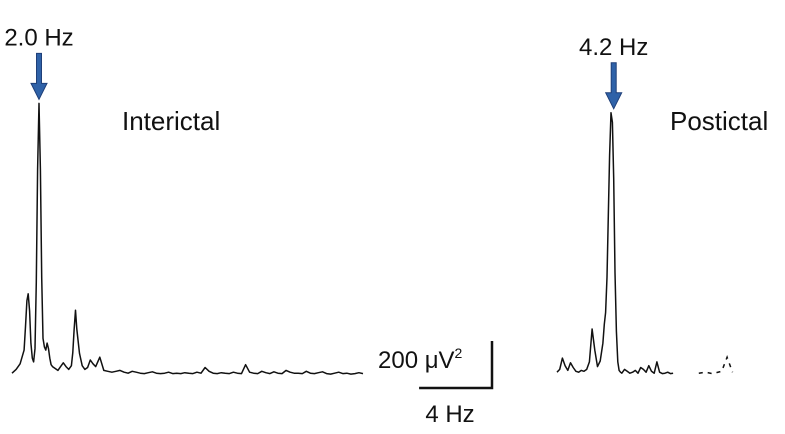 Image resolution: width=785 pixels, height=434 pixels. What do you see at coordinates (171, 121) in the screenshot?
I see `interictal-title: Interictal` at bounding box center [171, 121].